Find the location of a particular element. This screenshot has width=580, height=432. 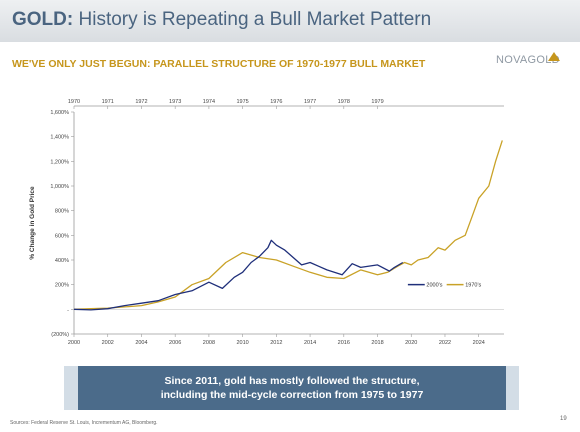

y-tick-label: 1,000% is located at coordinates (59, 187).